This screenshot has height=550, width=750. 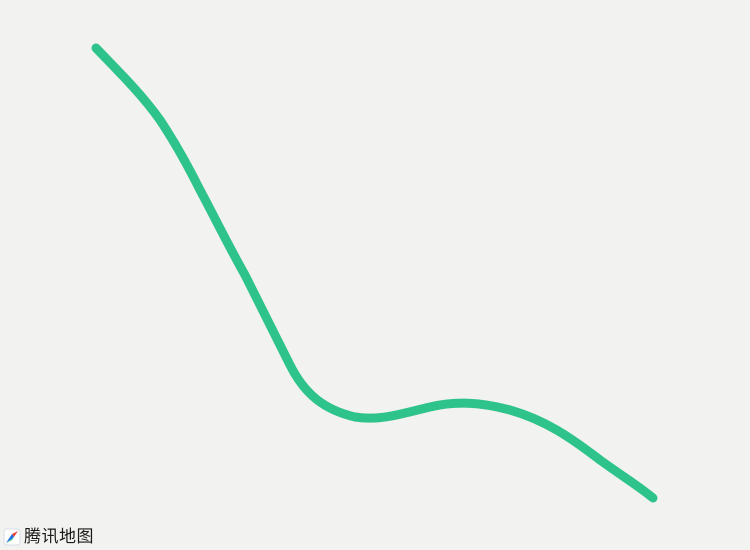 What do you see at coordinates (59, 537) in the screenshot?
I see `attribution-text: 腾讯地图` at bounding box center [59, 537].